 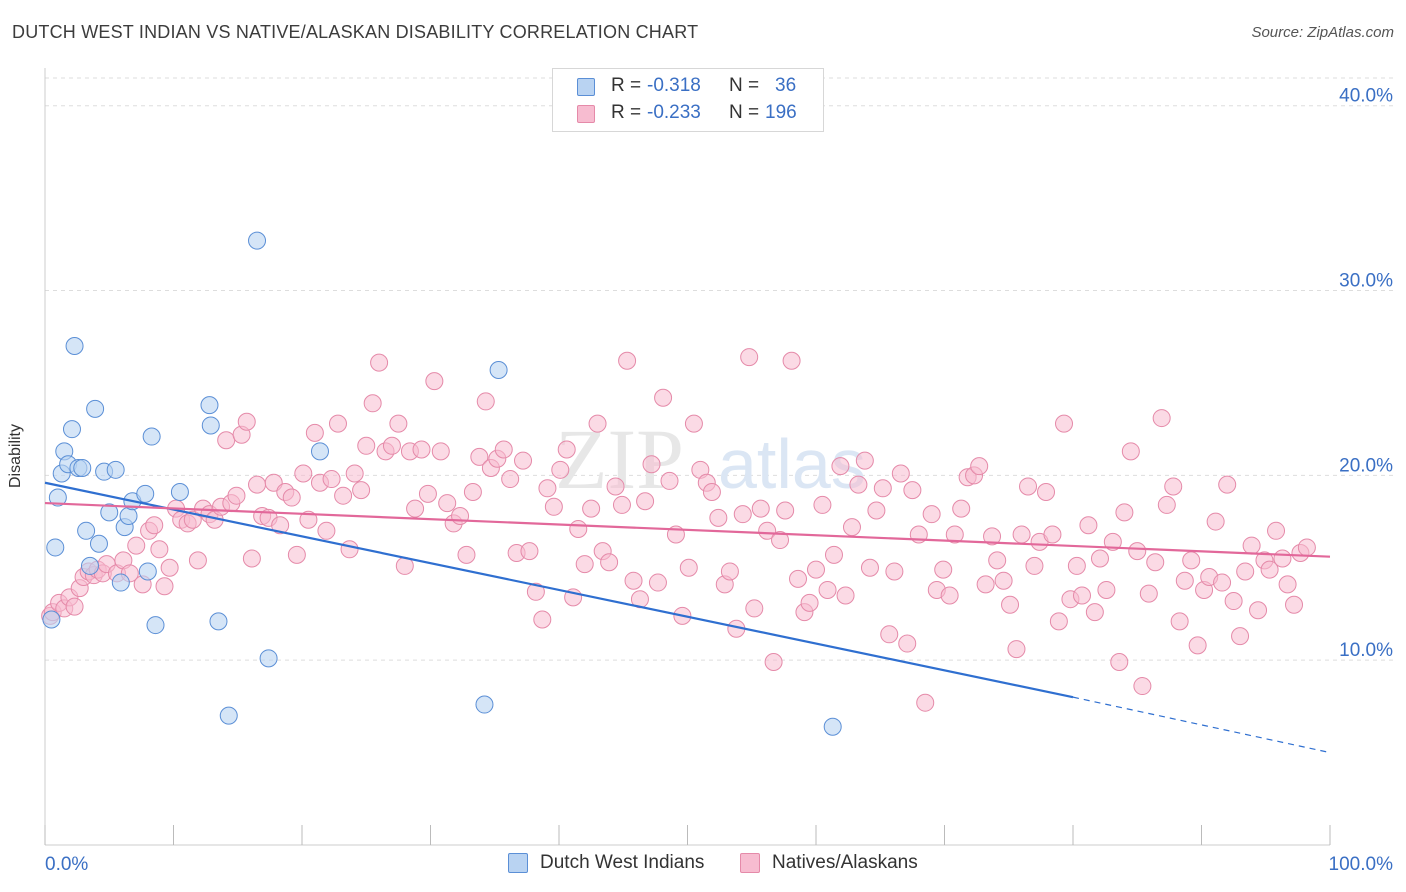 What do you see at coordinates (845, 862) in the screenshot?
I see `legend-native-label: Natives/Alaskans` at bounding box center [845, 862].